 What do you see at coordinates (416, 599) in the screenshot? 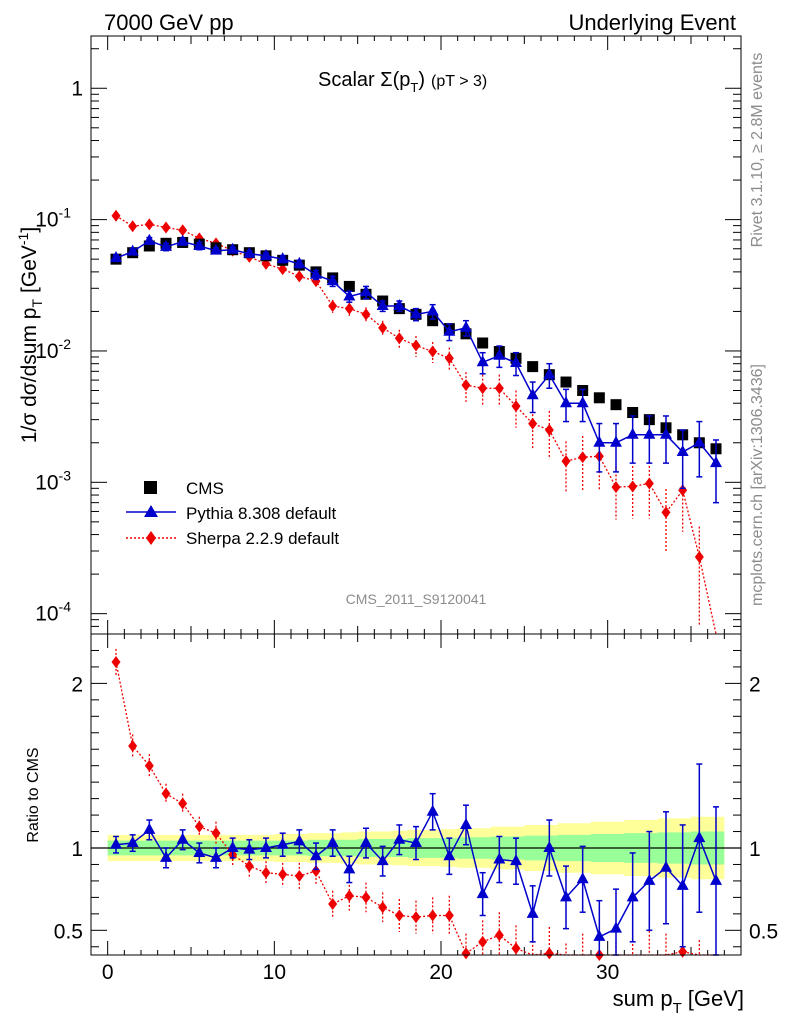
I see `analysis-label: CMS_2011_S9120041` at bounding box center [416, 599].